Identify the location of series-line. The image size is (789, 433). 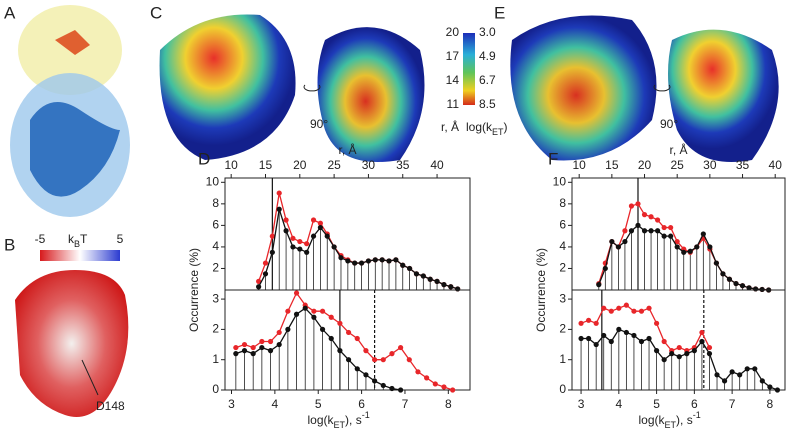
(358, 249).